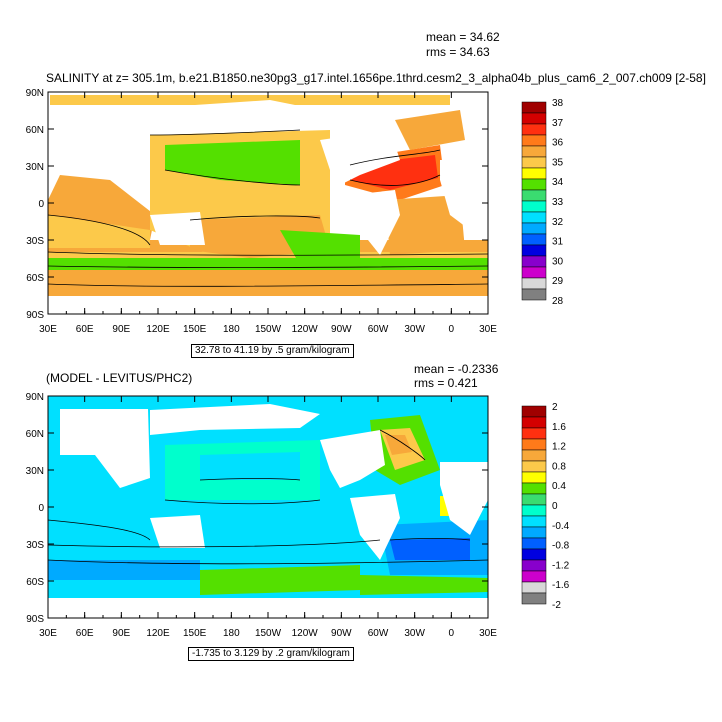  What do you see at coordinates (375, 222) in the screenshot?
I see `land-south-america` at bounding box center [375, 222].